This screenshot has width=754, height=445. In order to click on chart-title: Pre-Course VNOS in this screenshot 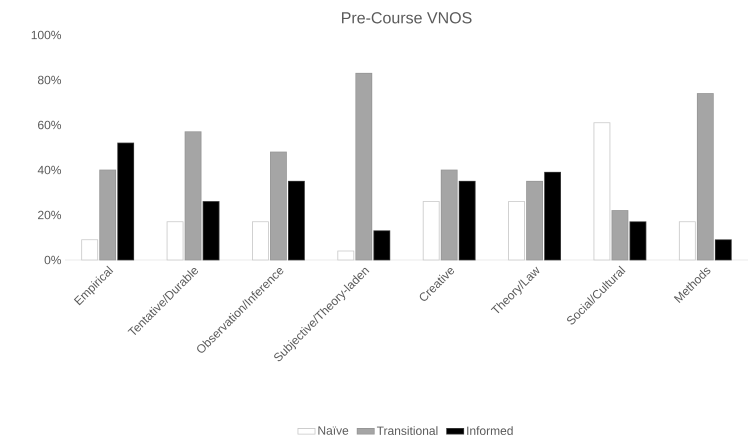, I will do `click(407, 18)`.